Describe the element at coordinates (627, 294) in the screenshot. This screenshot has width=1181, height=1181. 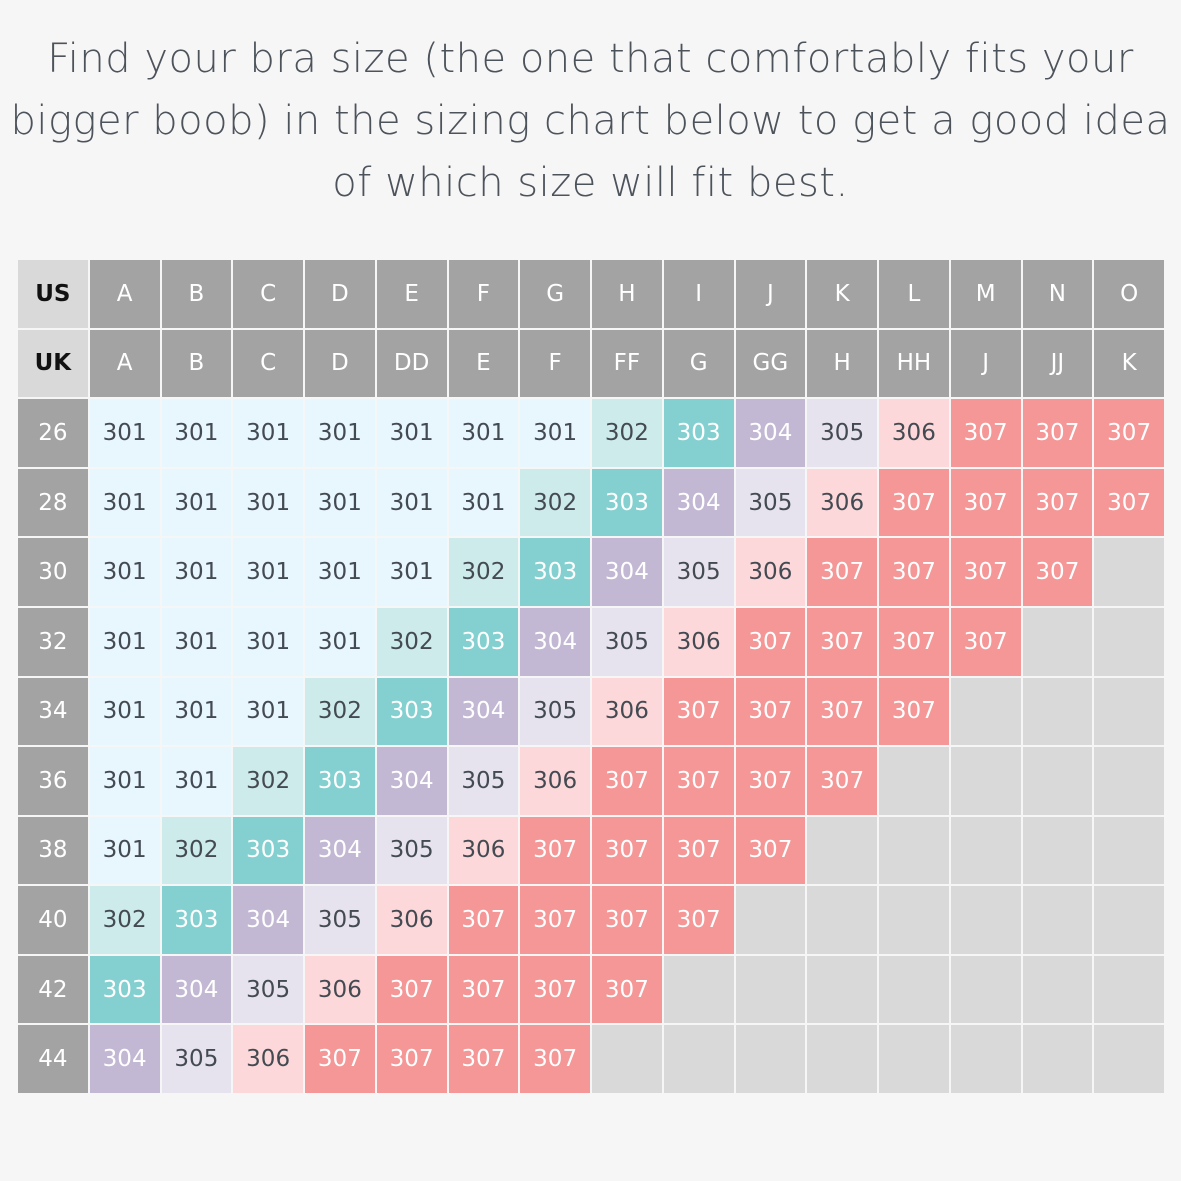
I see `us-cup-header: H` at that location.